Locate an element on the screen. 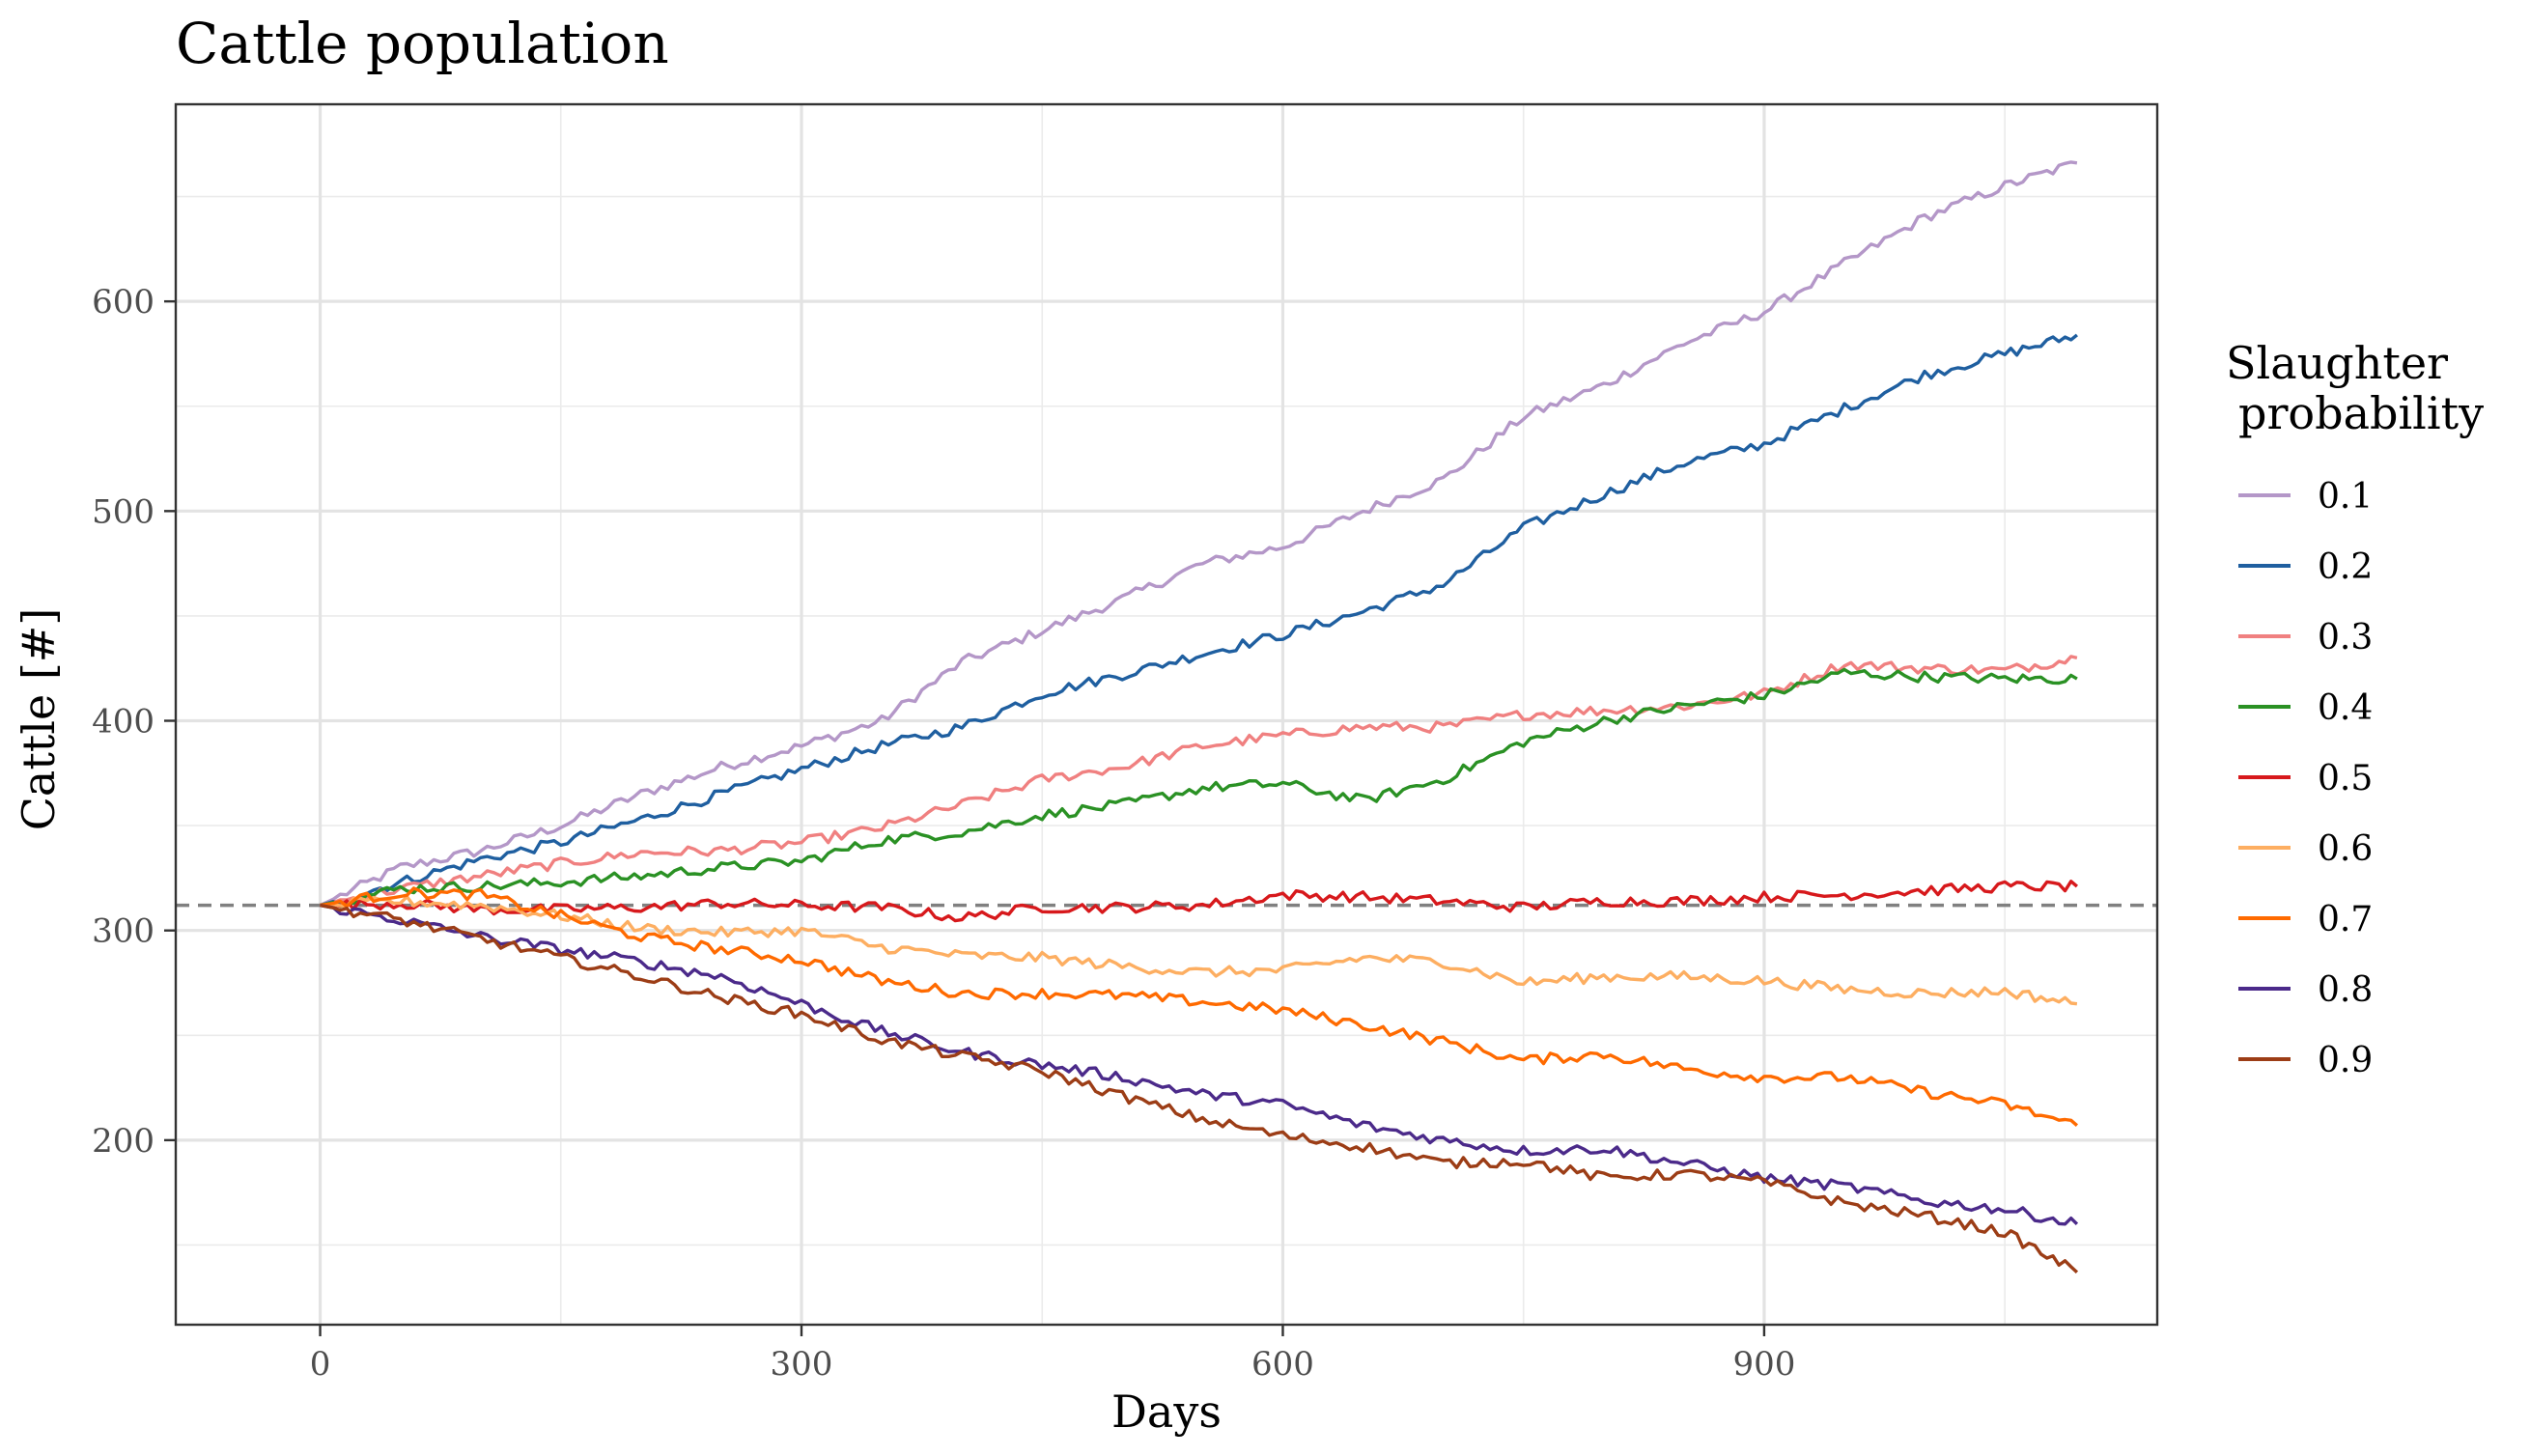 The image size is (2530, 1456). legend-title-line2: probability is located at coordinates (2361, 413).